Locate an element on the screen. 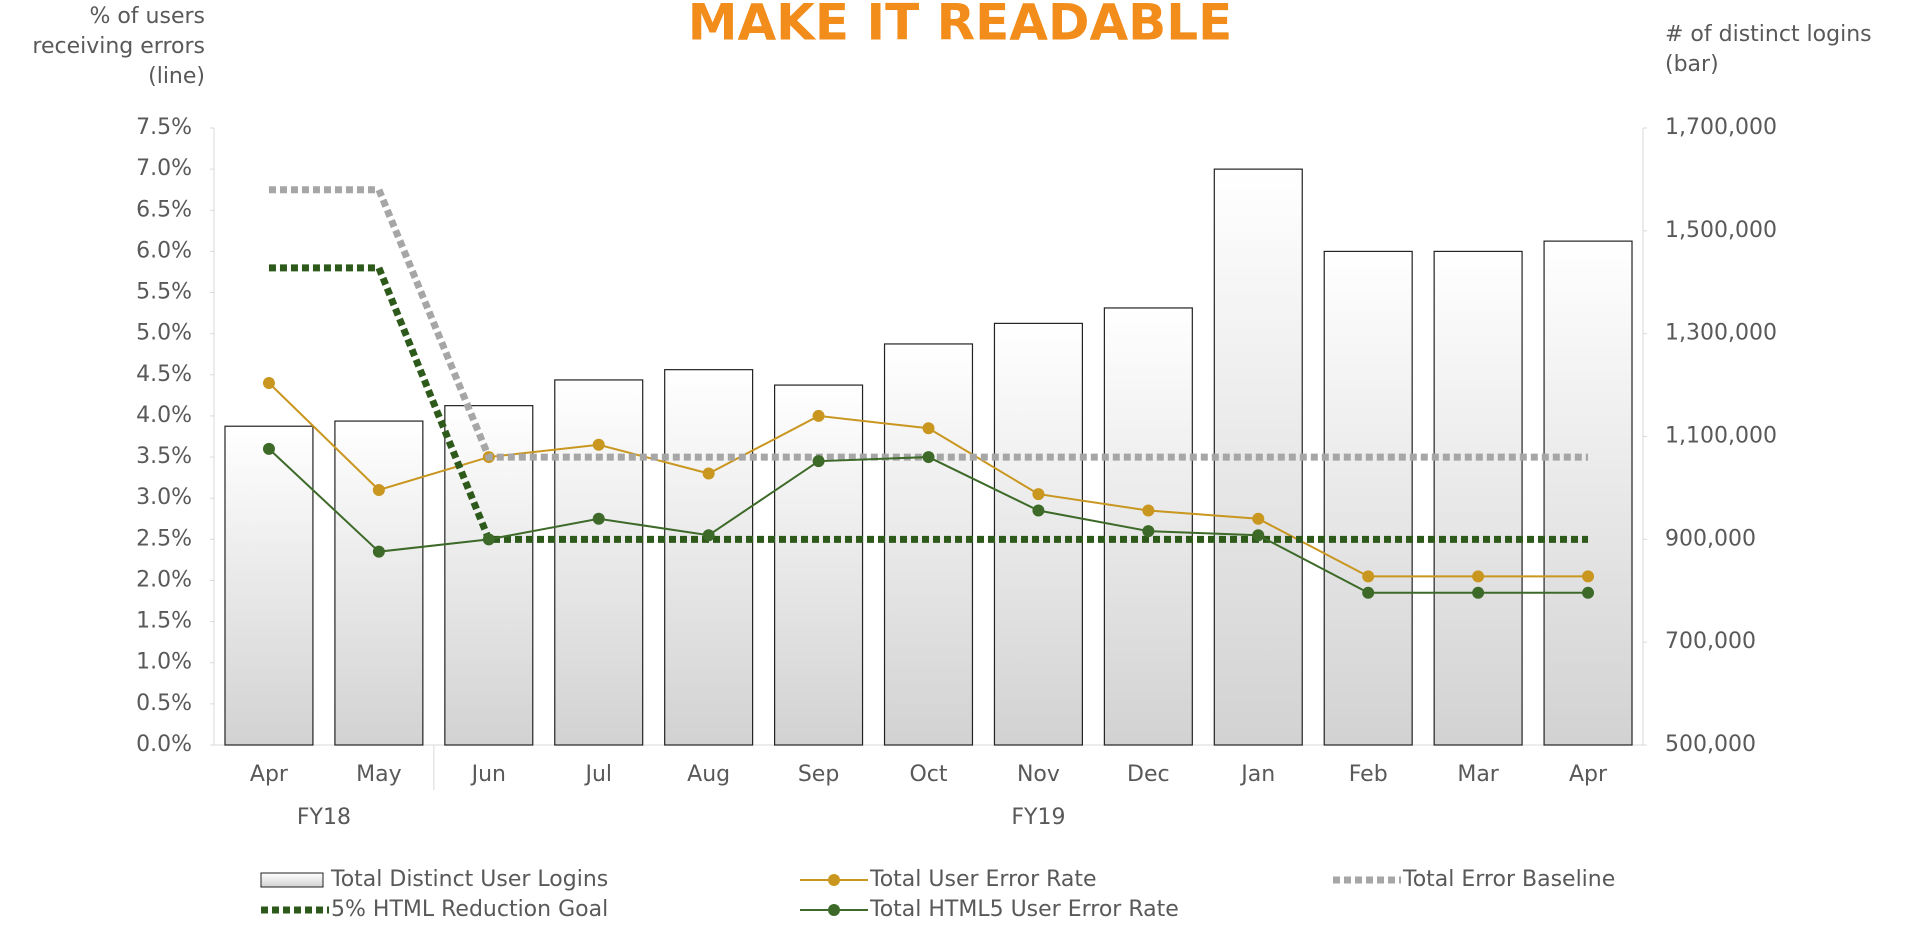 The image size is (1905, 925). y-axis-title: (line) is located at coordinates (176, 76).